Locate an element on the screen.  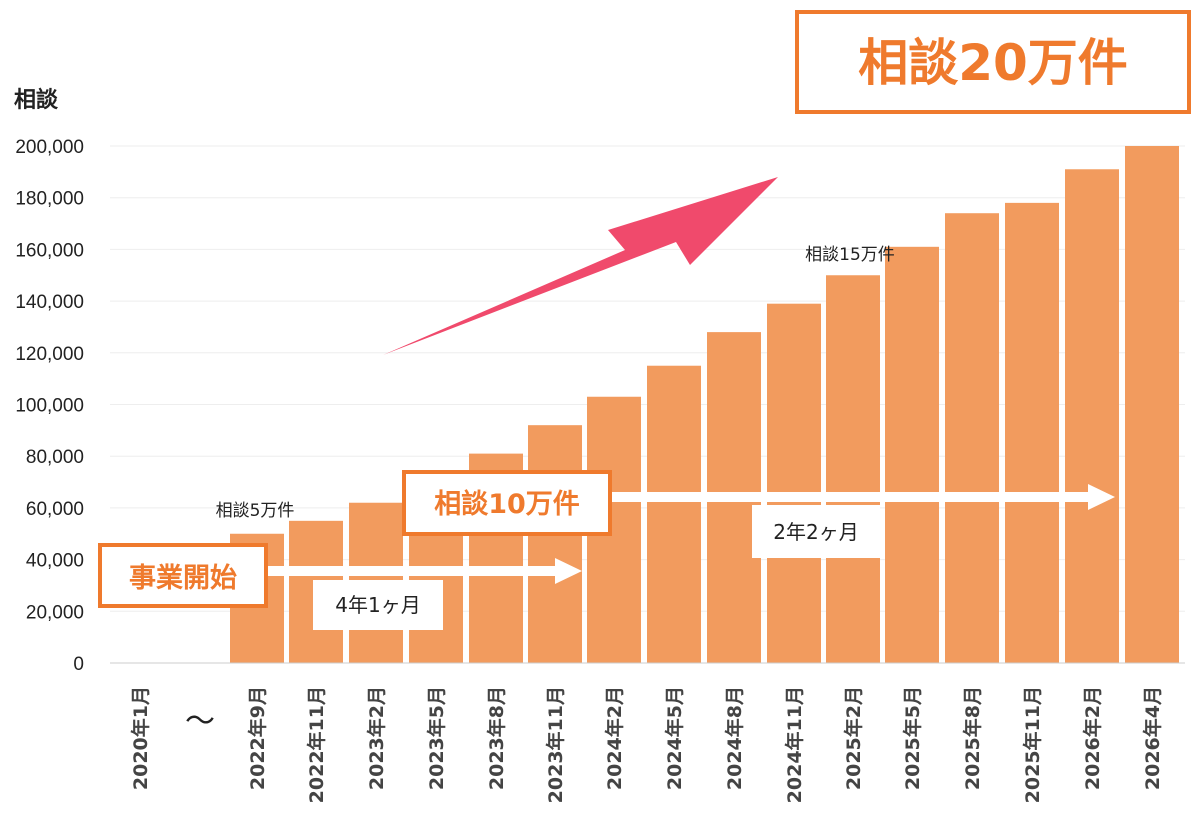
y-tick-label: 120,000 is located at coordinates (49, 354).